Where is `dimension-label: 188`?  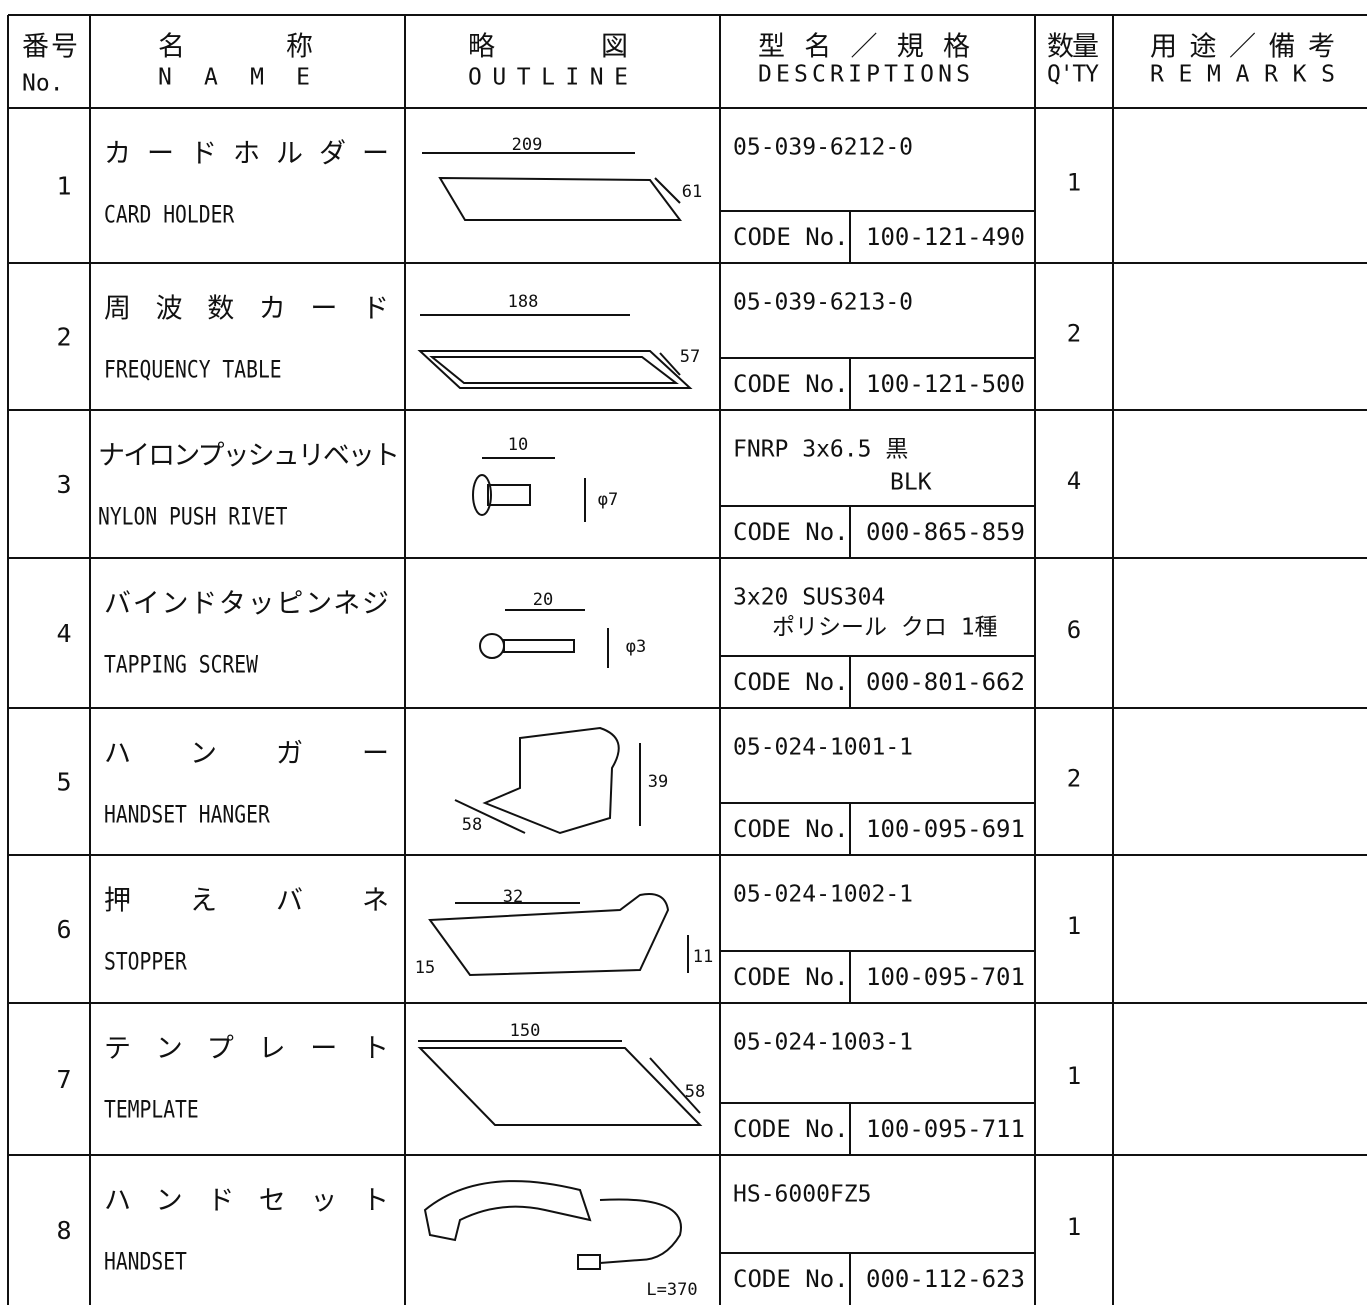 dimension-label: 188 is located at coordinates (523, 302).